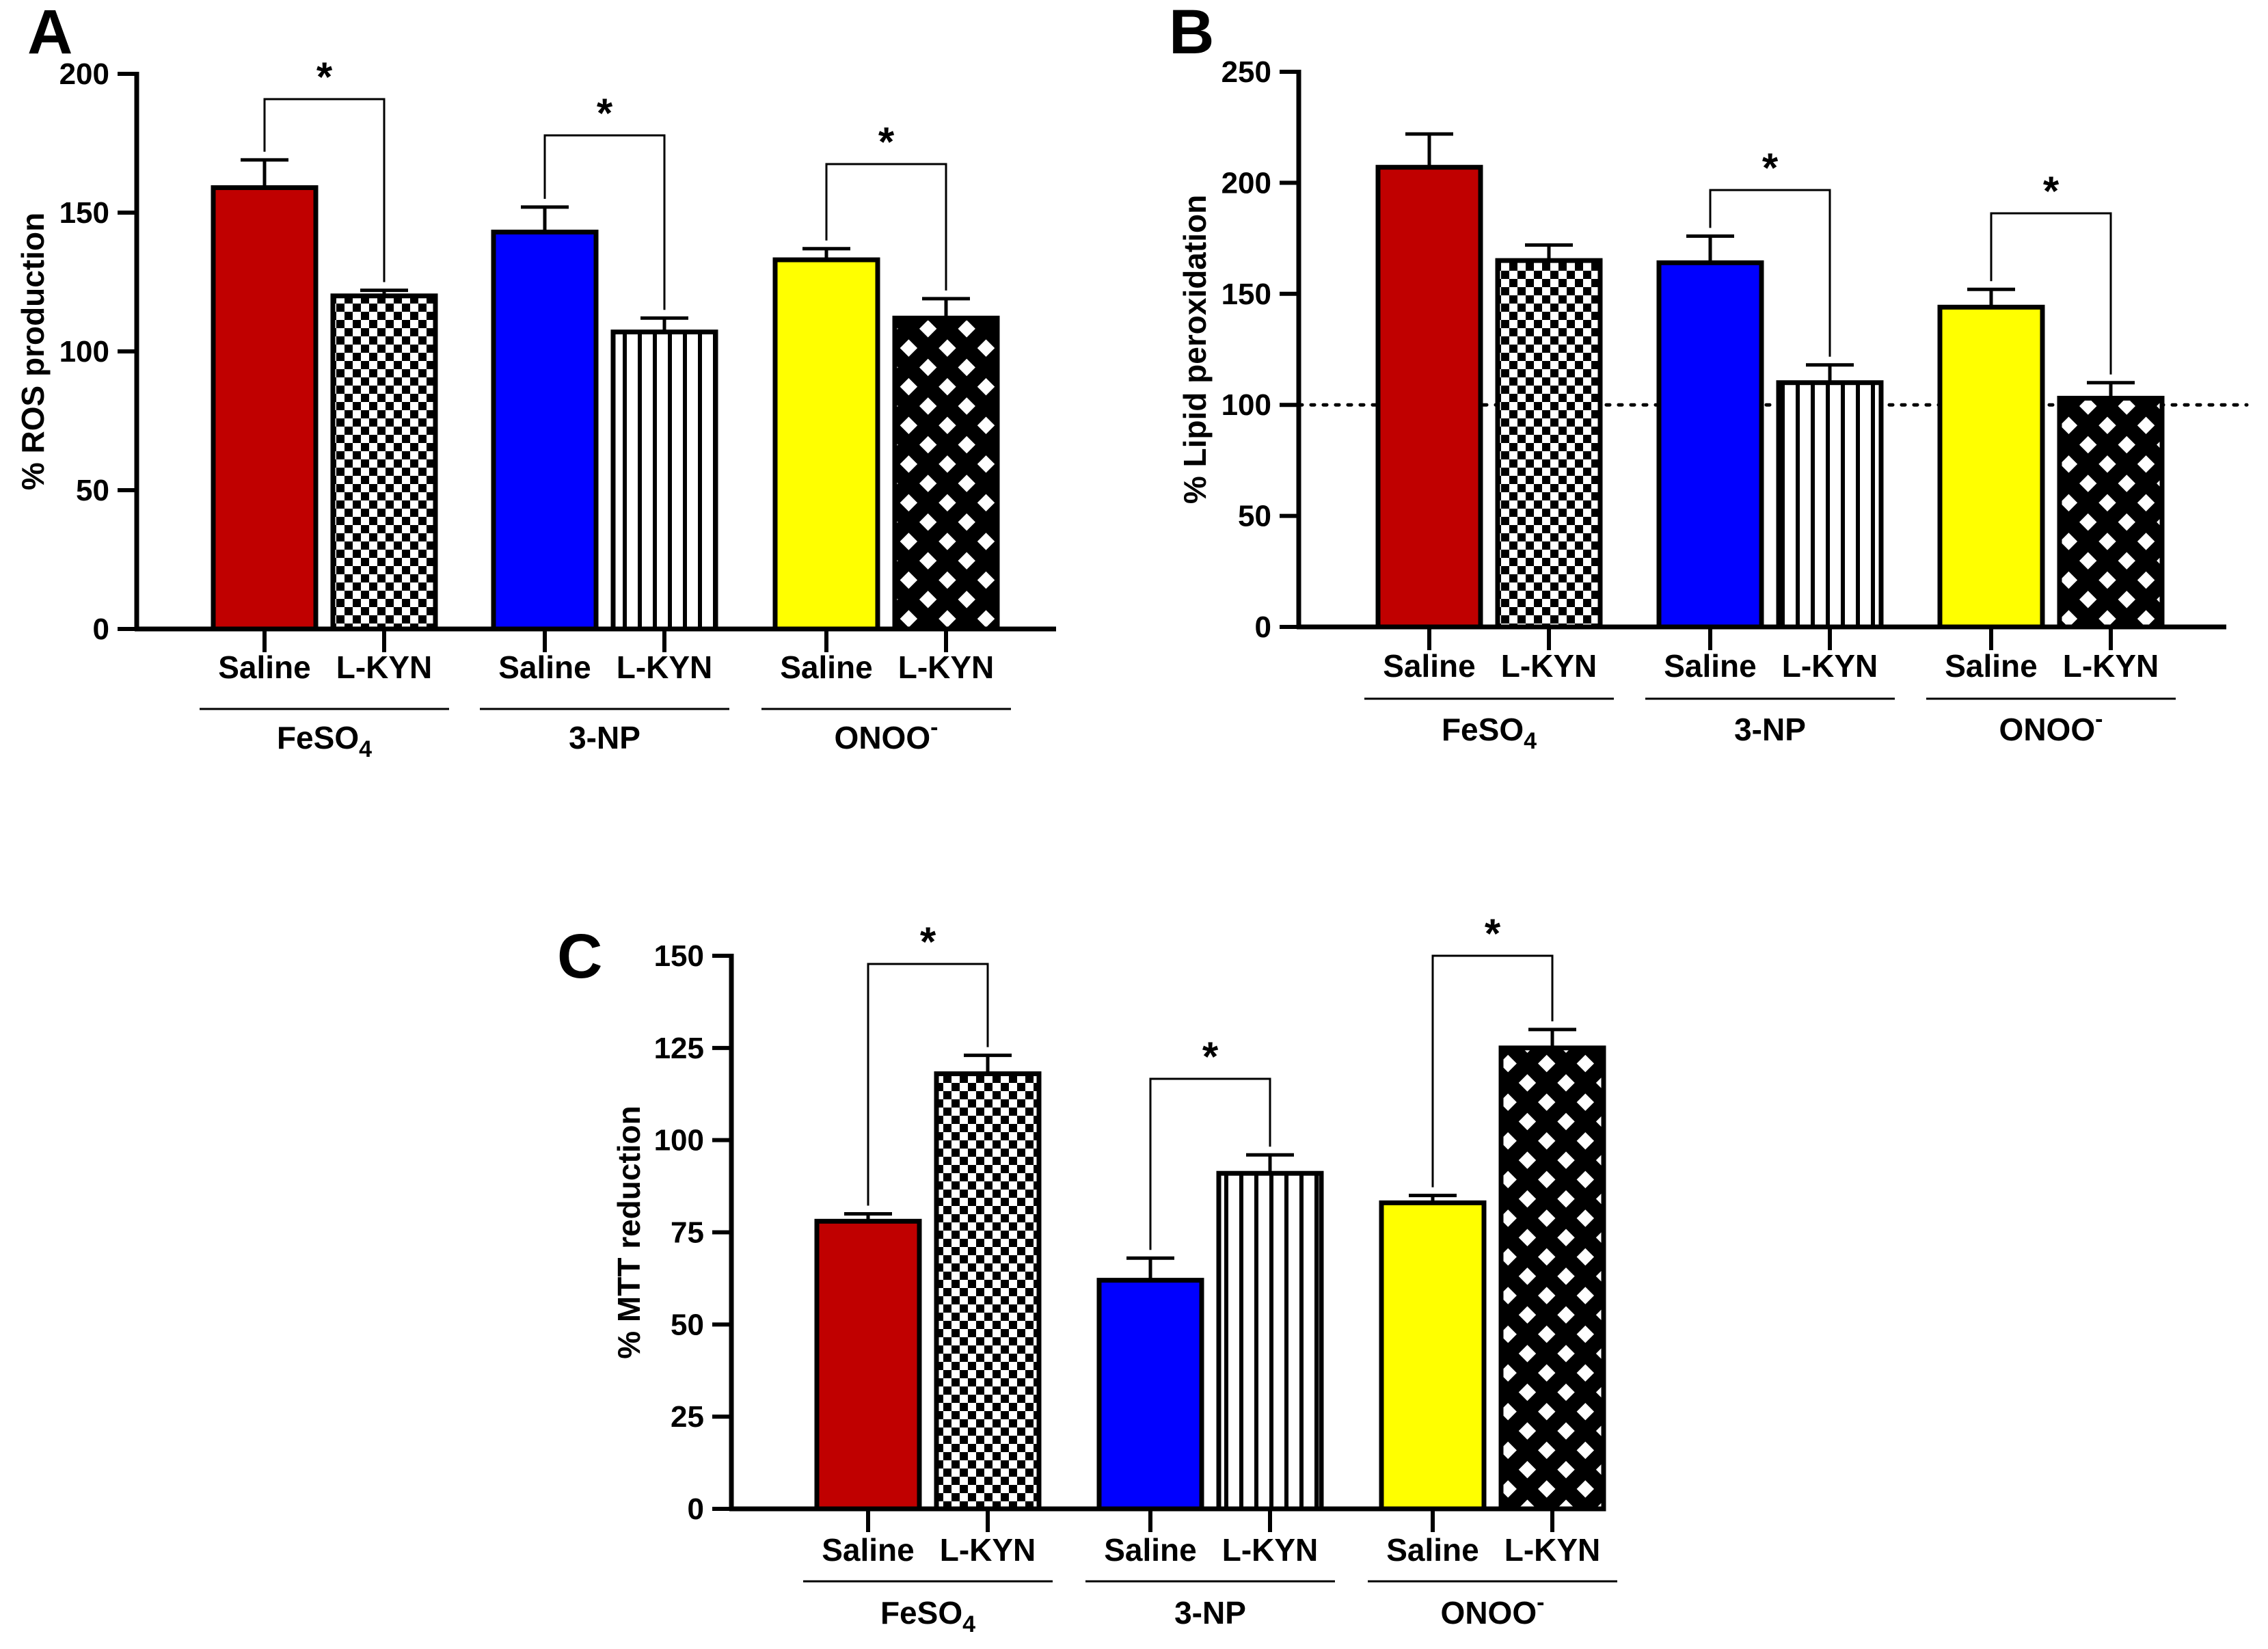 The image size is (2268, 1649). I want to click on y-tick-label: 75, so click(687, 1233).